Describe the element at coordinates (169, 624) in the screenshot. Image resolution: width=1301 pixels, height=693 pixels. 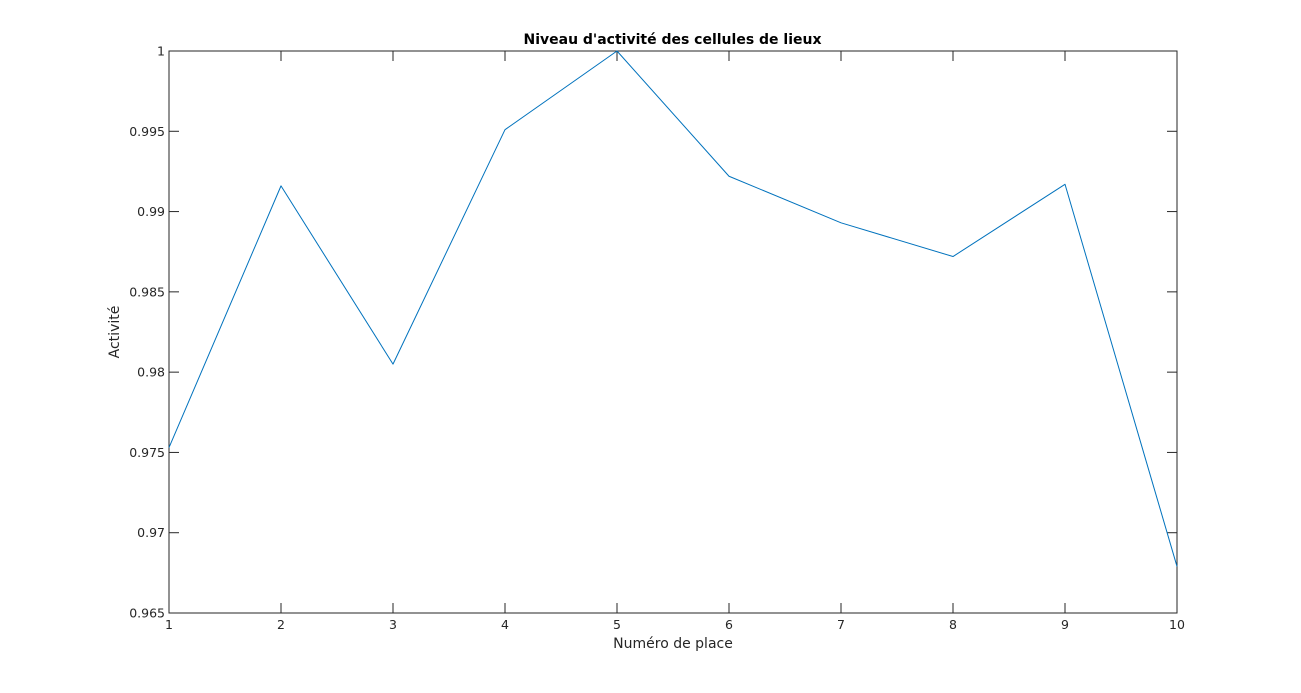
I see `x-tick-label: 1` at that location.